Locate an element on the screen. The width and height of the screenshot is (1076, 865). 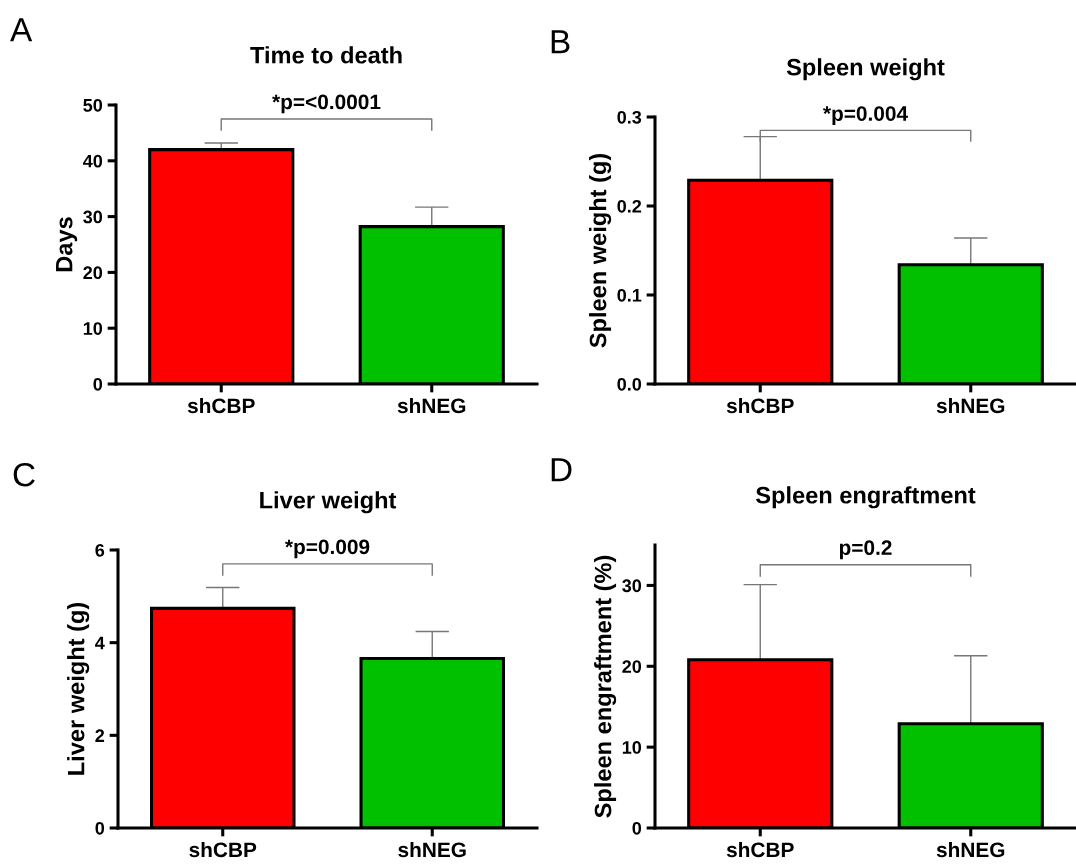
text: C is located at coordinates (24, 474).